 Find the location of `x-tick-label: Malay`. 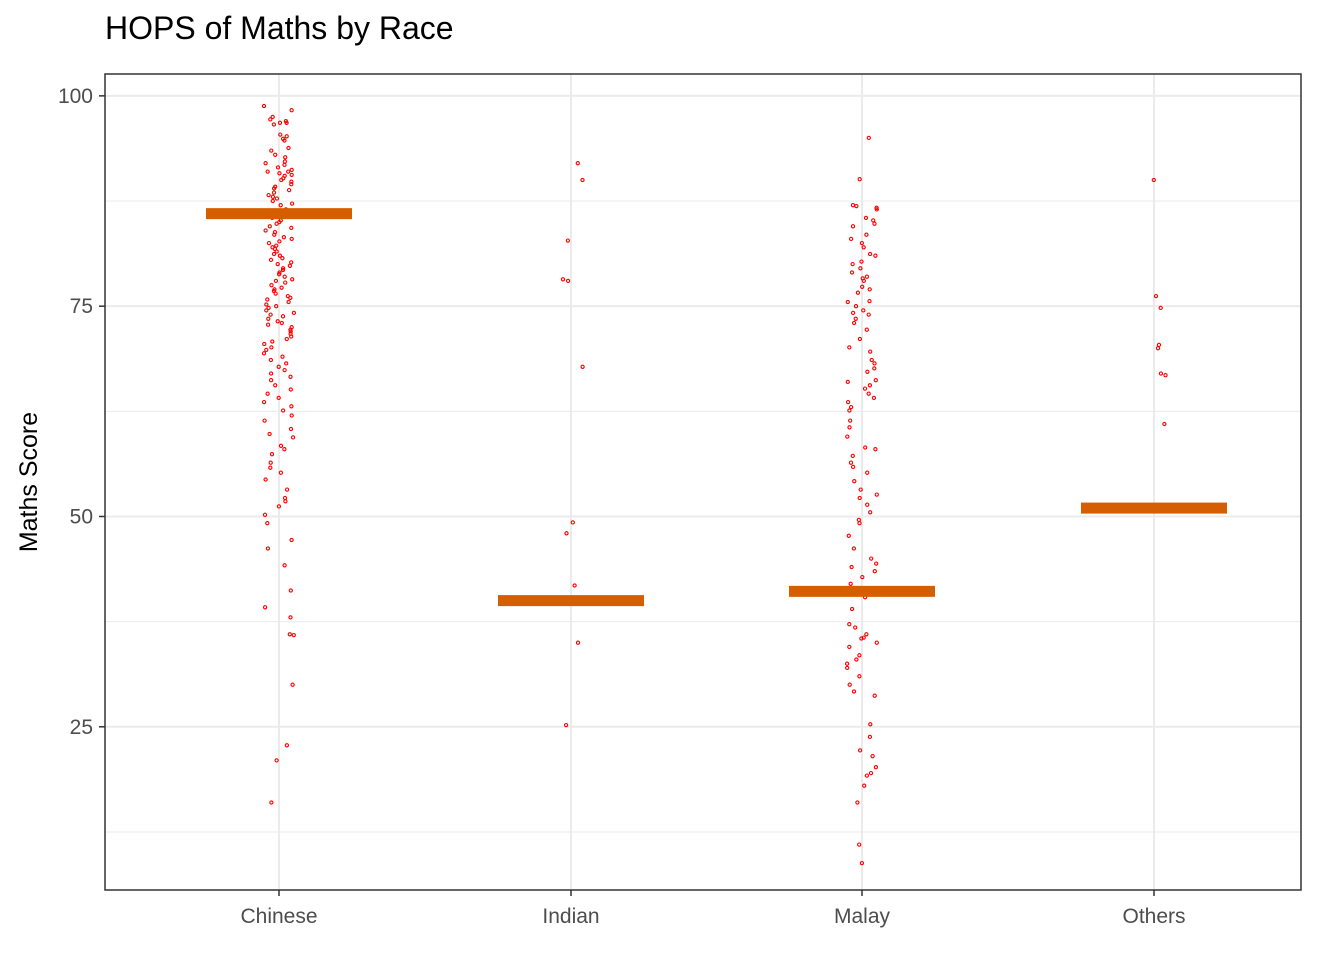

x-tick-label: Malay is located at coordinates (862, 916).